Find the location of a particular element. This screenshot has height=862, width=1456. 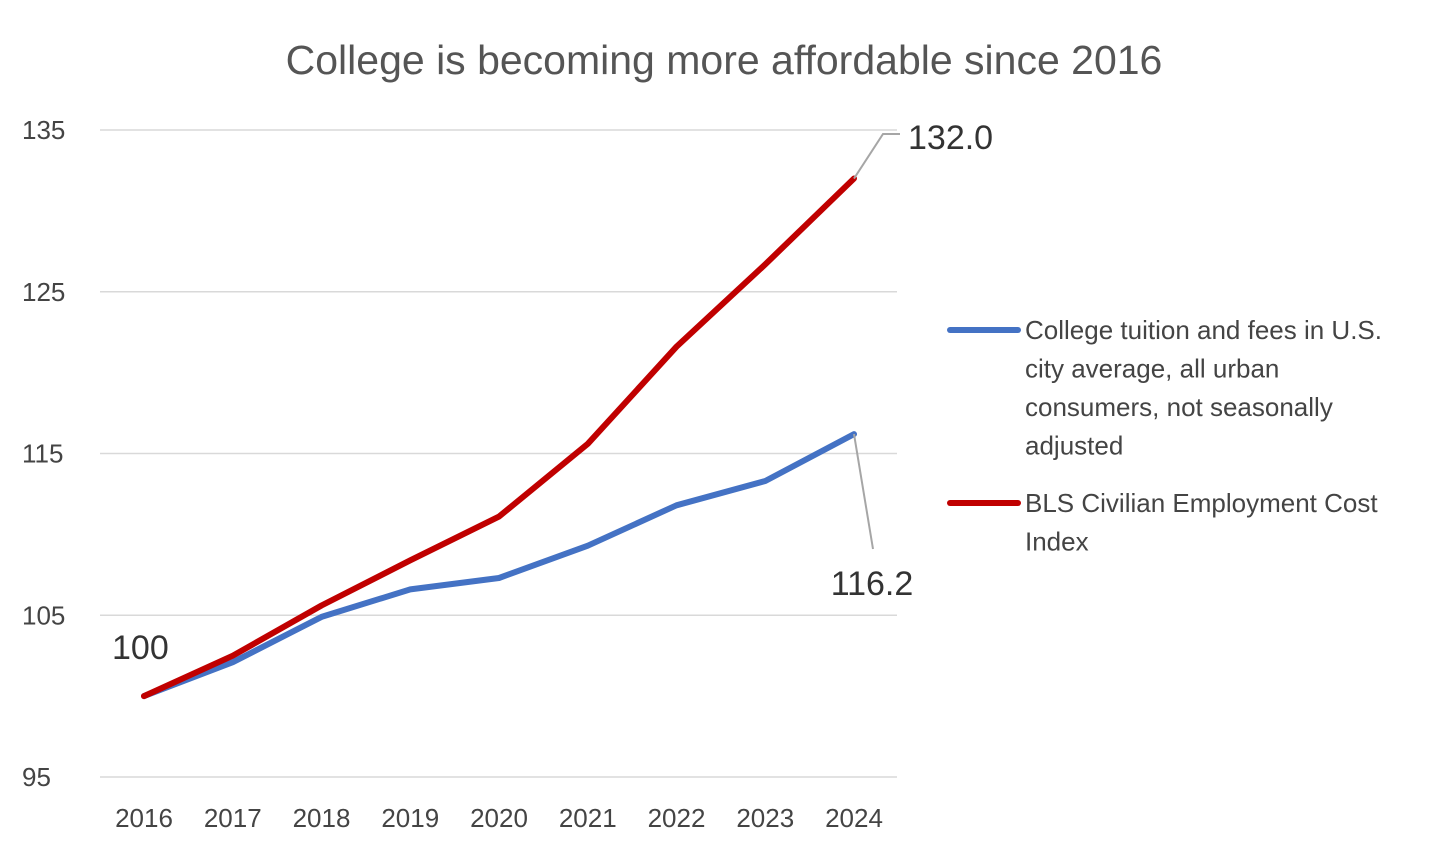

legend-label: adjusted is located at coordinates (1074, 446).